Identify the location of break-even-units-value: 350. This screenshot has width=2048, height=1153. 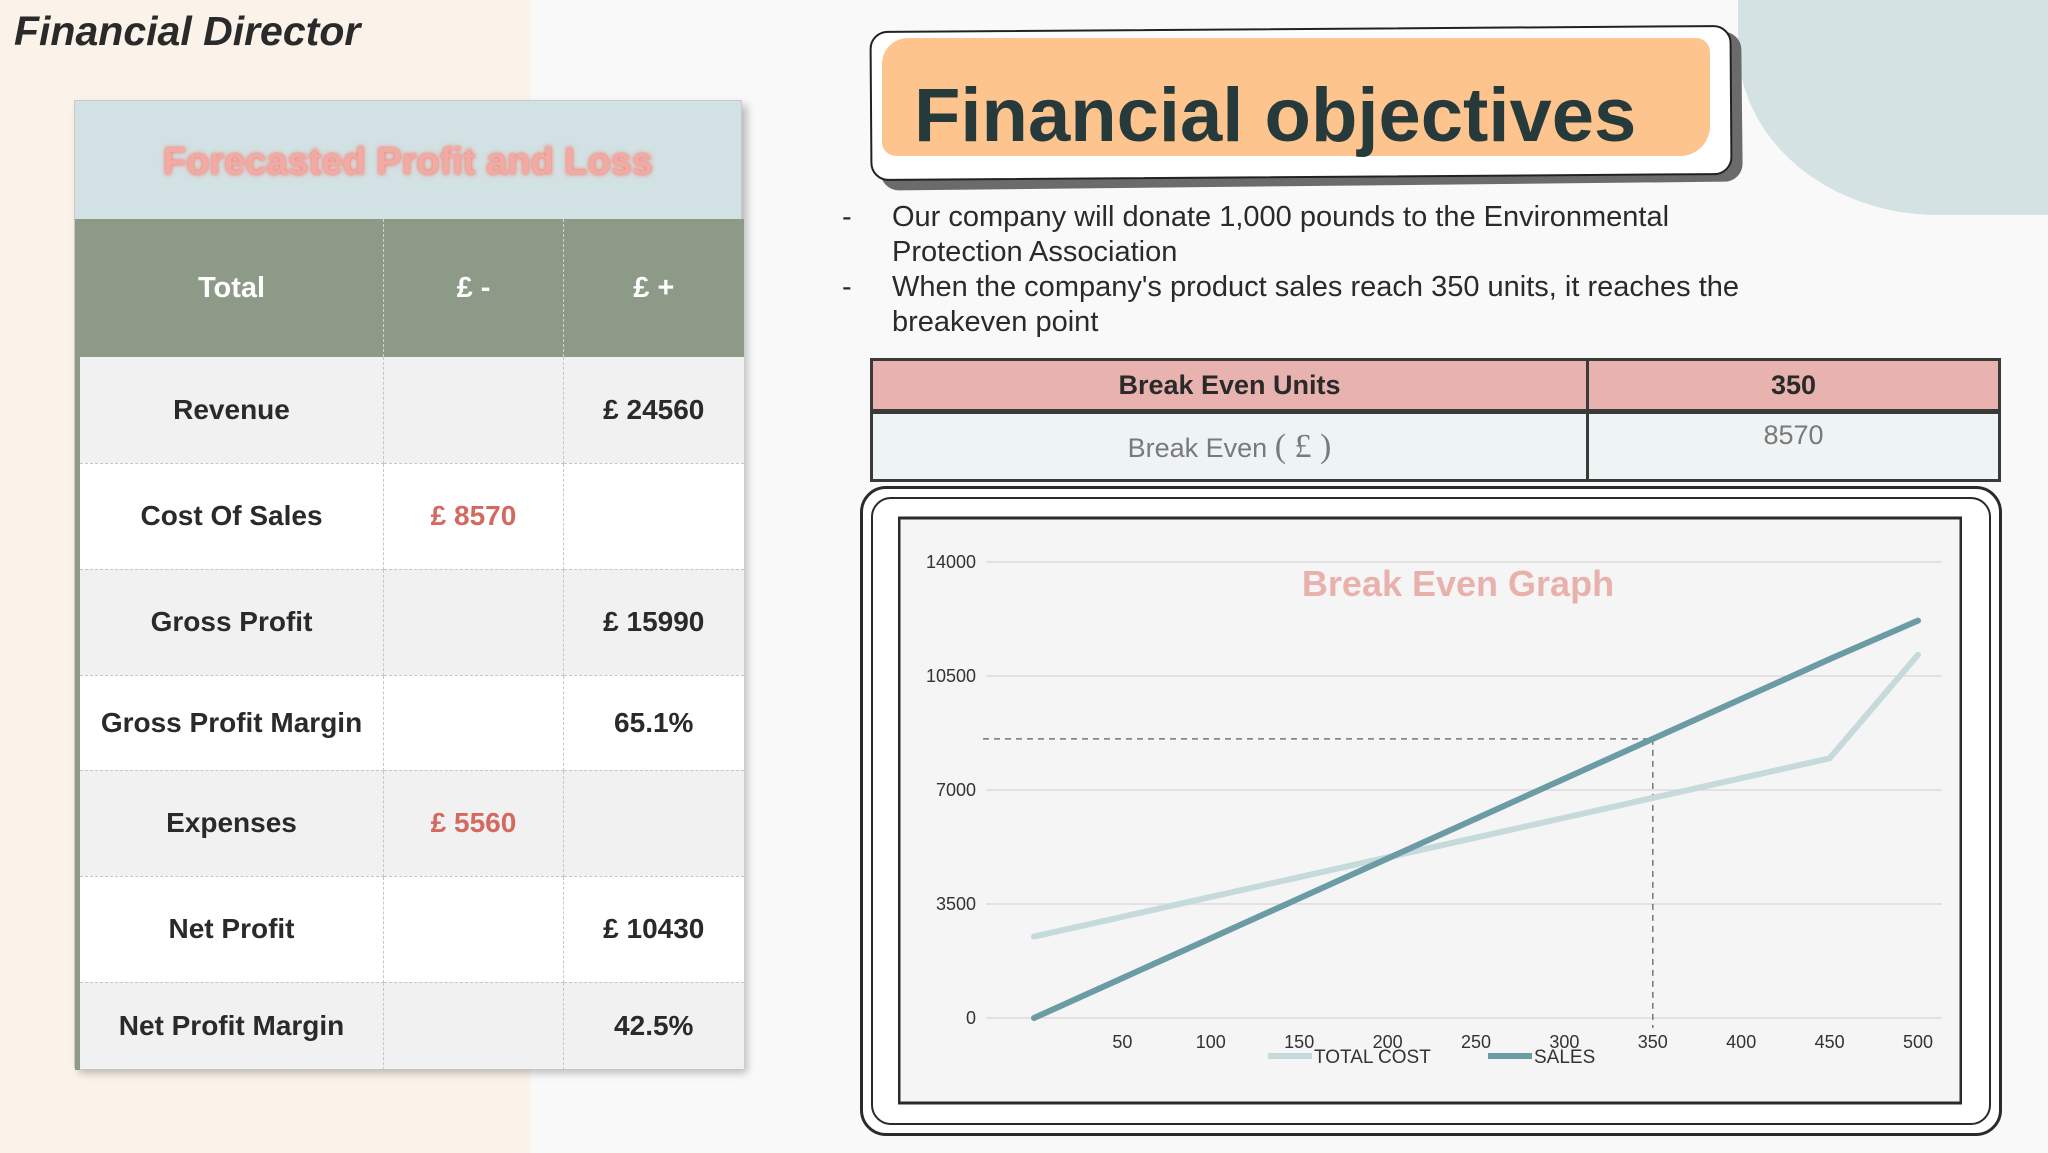
(1793, 385).